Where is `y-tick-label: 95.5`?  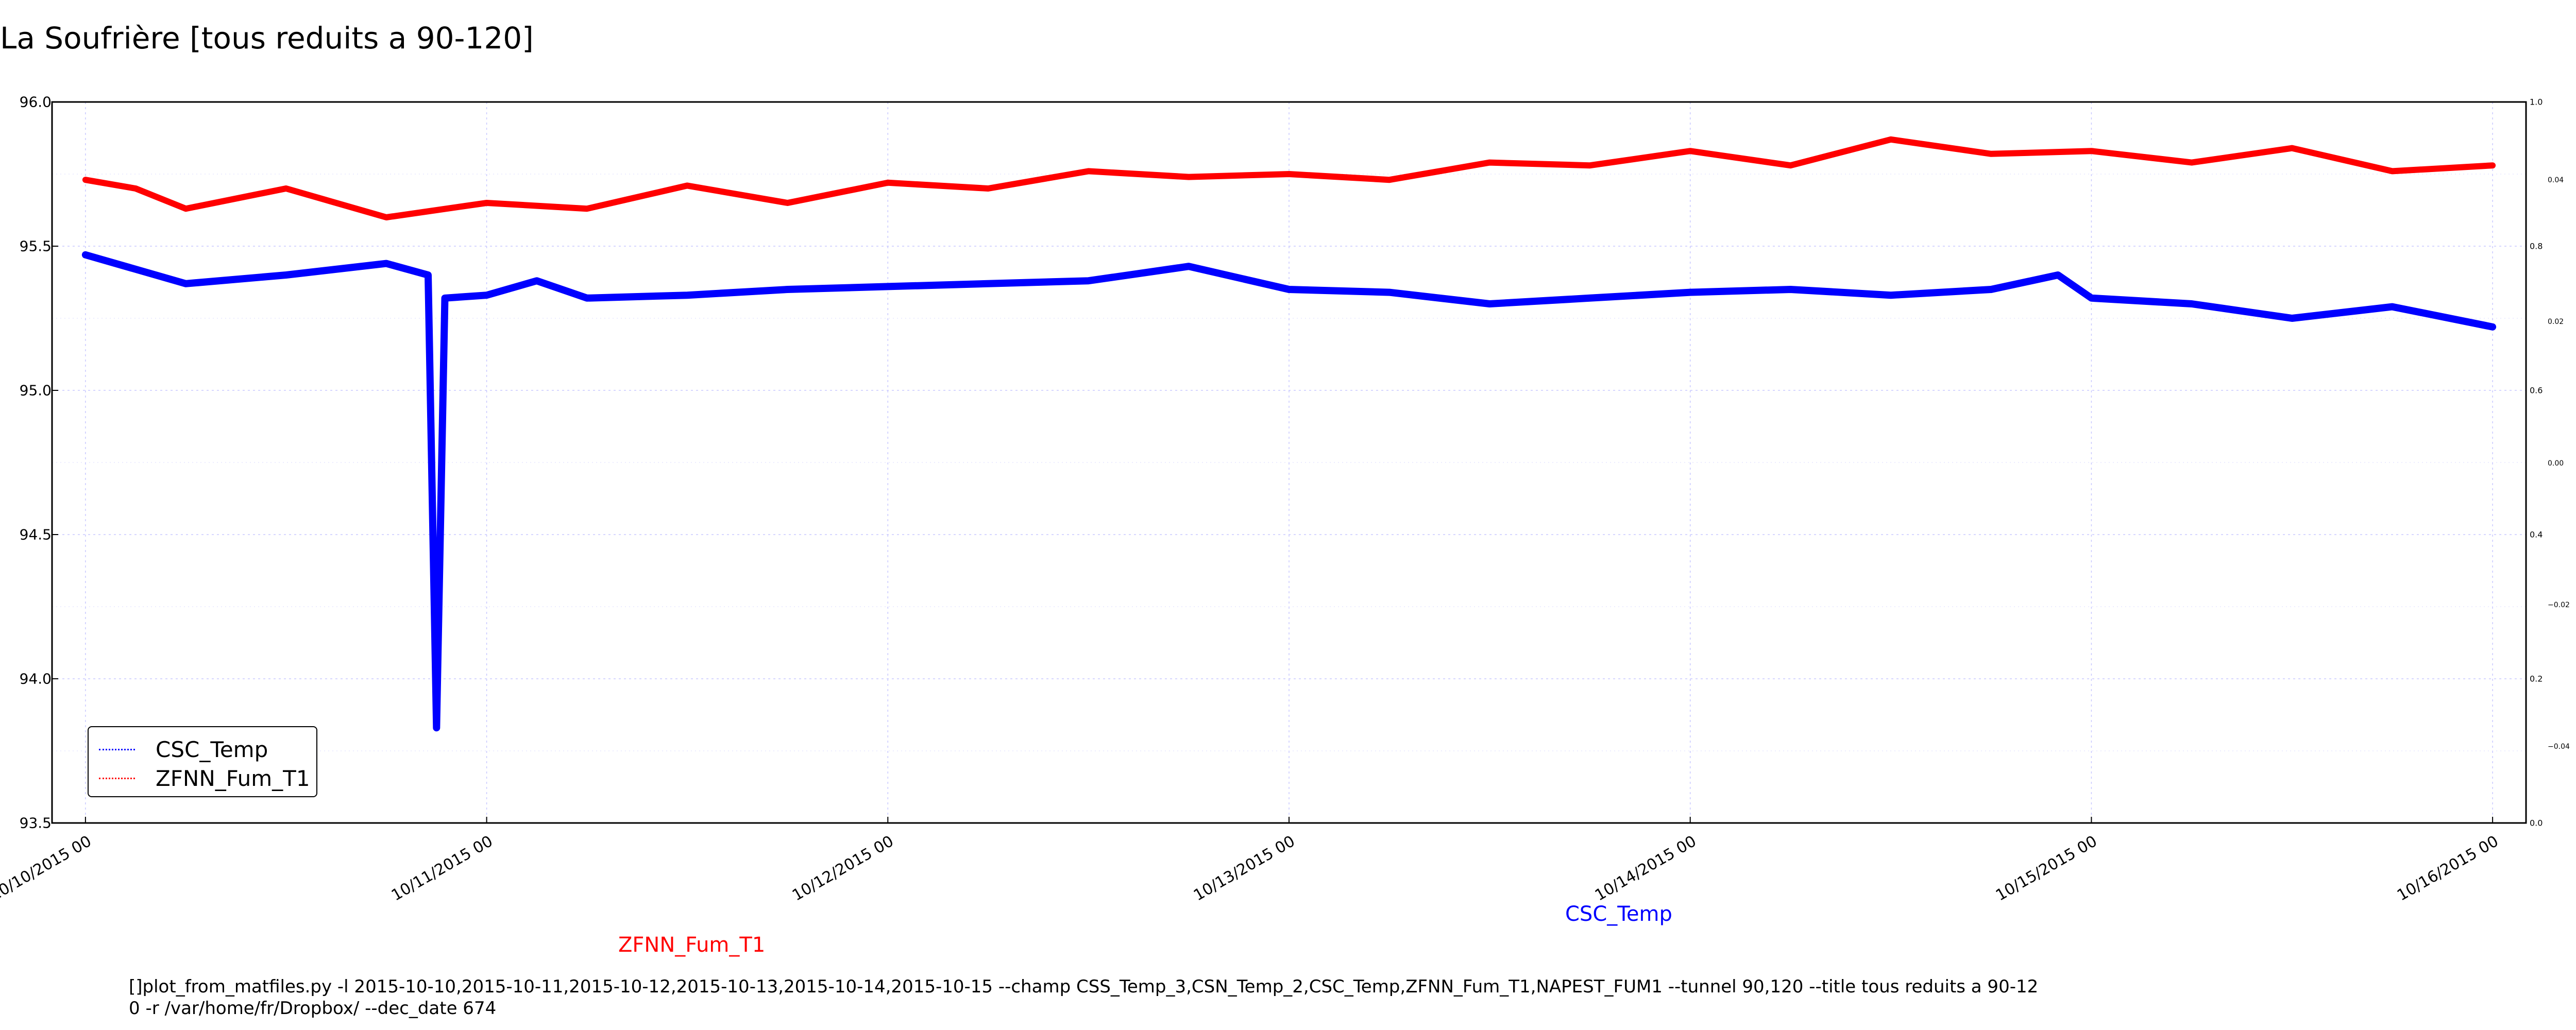 y-tick-label: 95.5 is located at coordinates (35, 246).